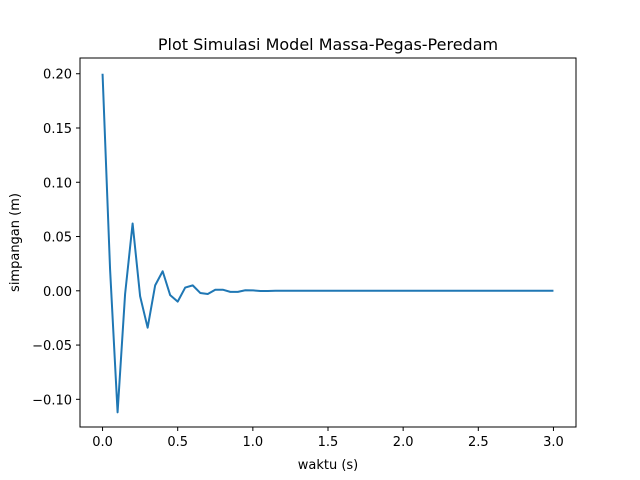  I want to click on y-ticks: −0.10 −0.05 0.00 0.05 0.10 0.15 0.20, so click(56, 238).